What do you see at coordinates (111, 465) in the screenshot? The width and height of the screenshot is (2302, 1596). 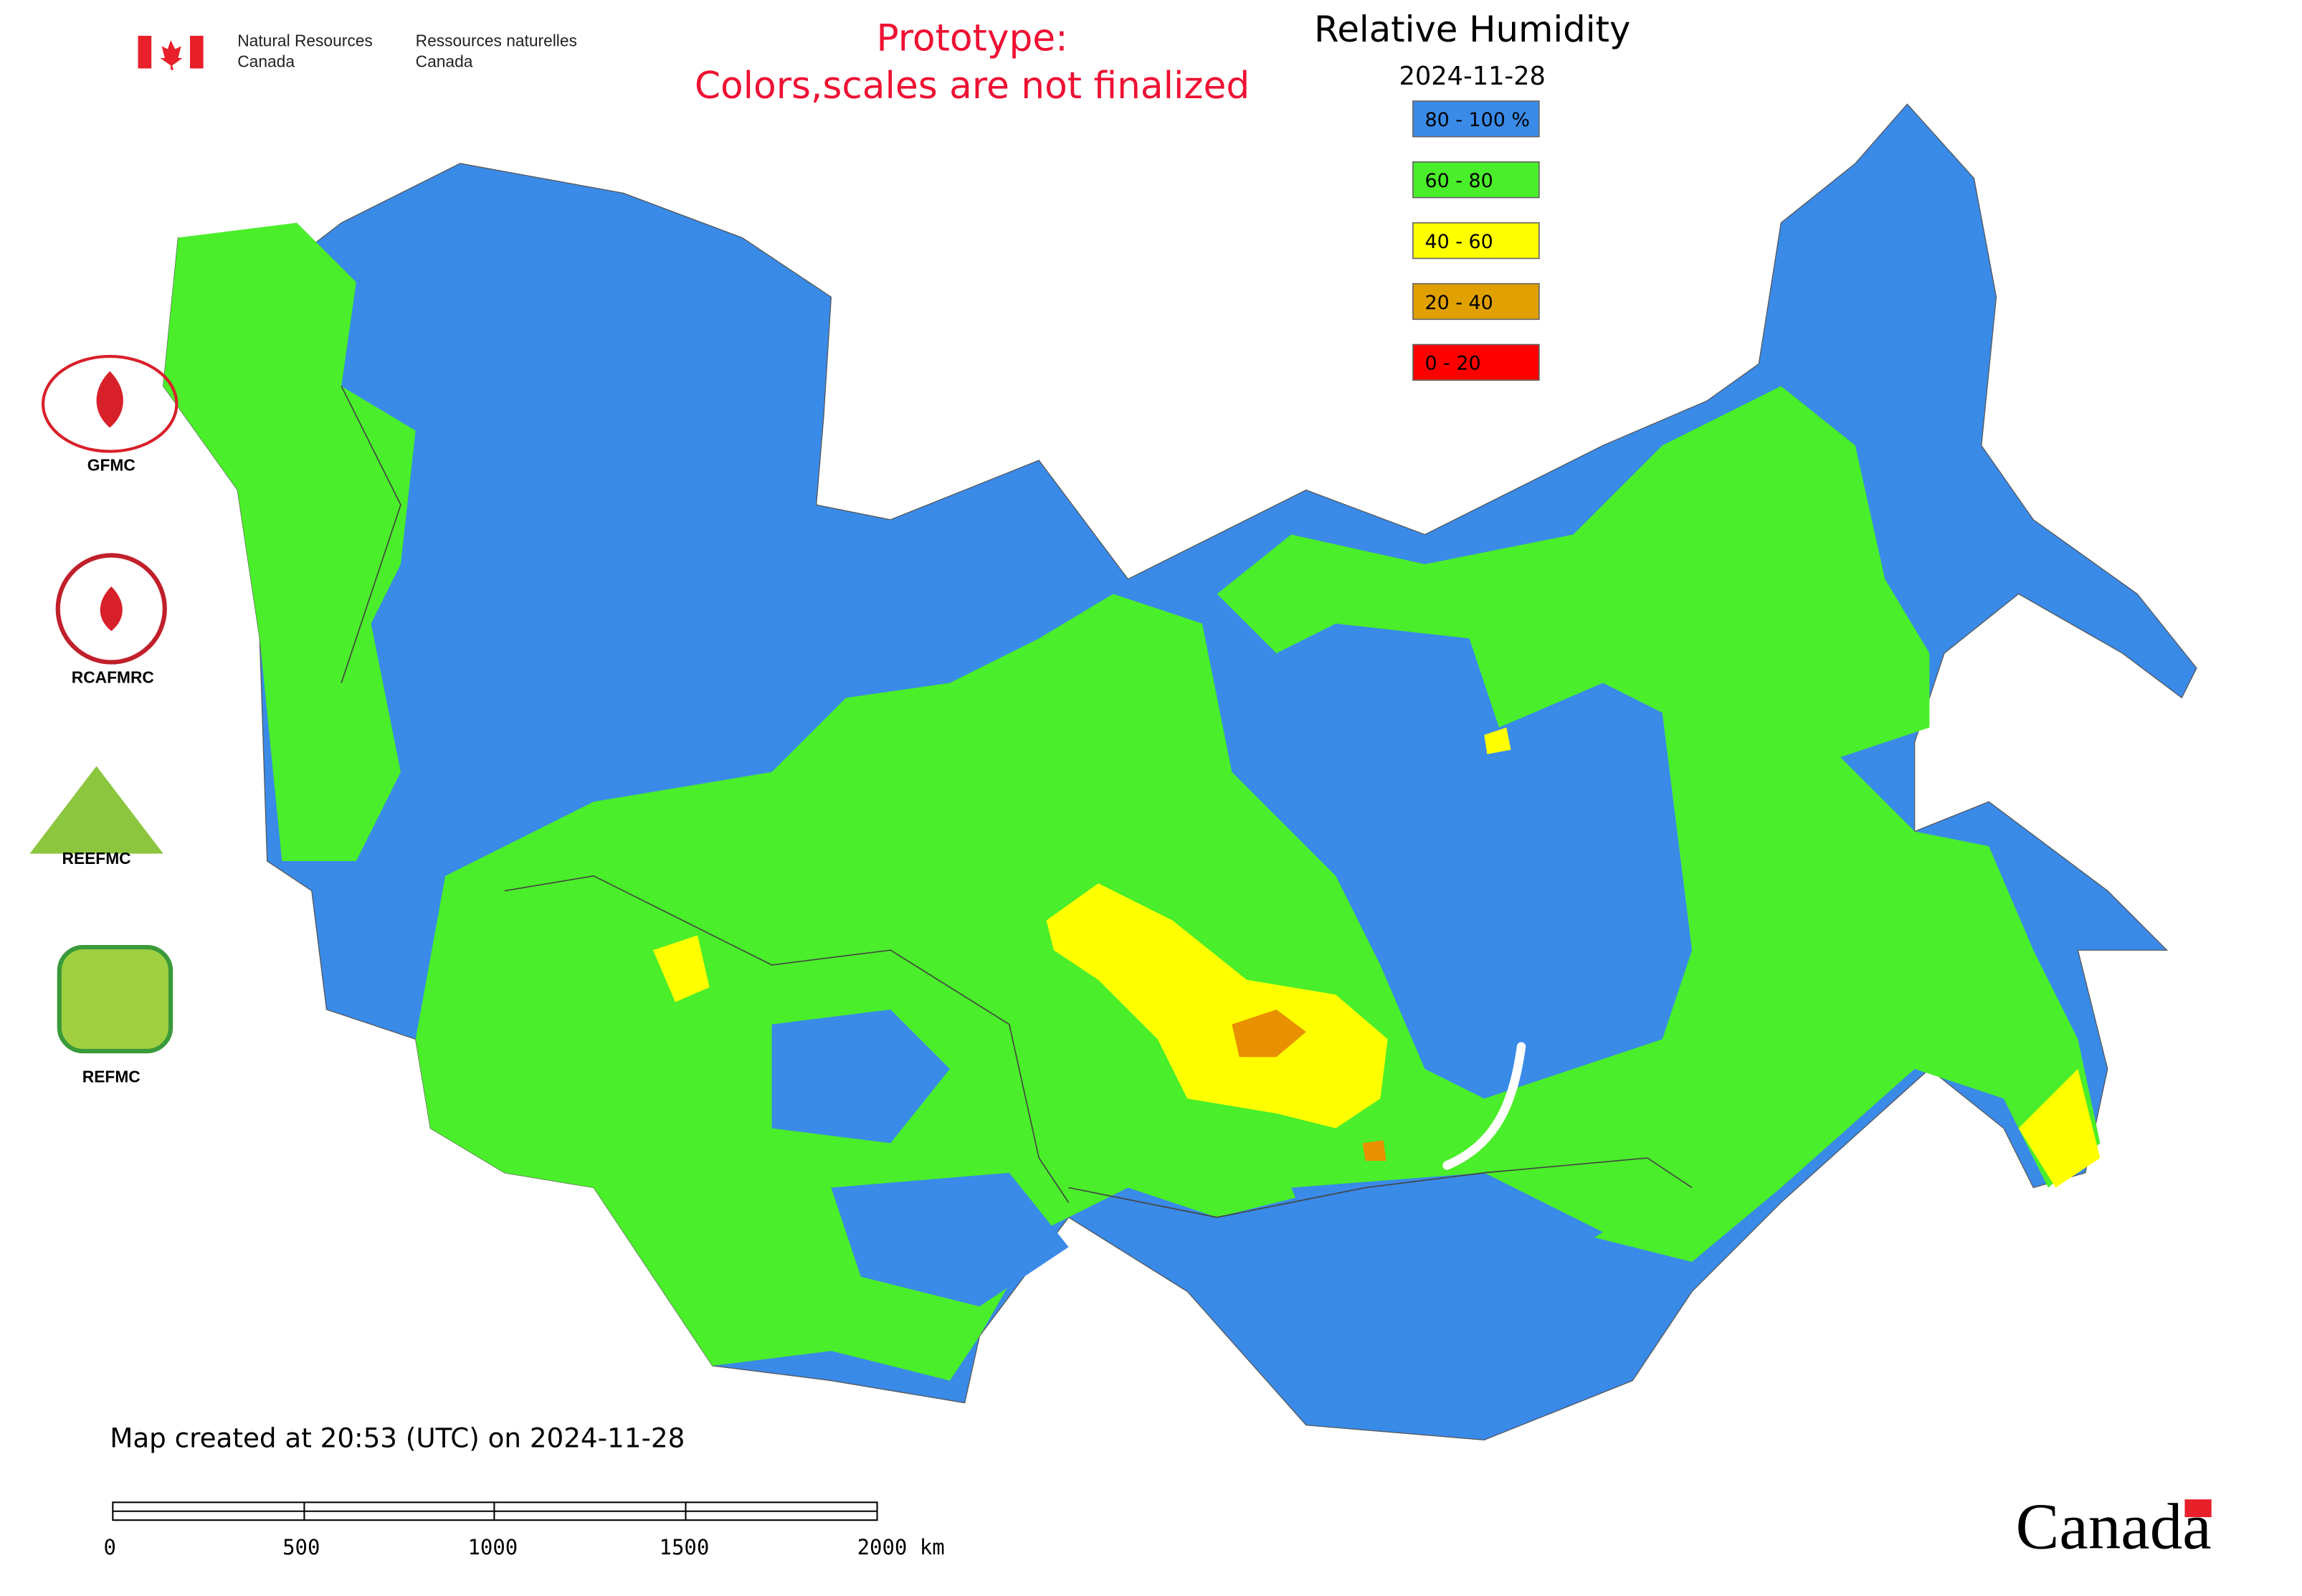 I see `logo-label: GFMC` at bounding box center [111, 465].